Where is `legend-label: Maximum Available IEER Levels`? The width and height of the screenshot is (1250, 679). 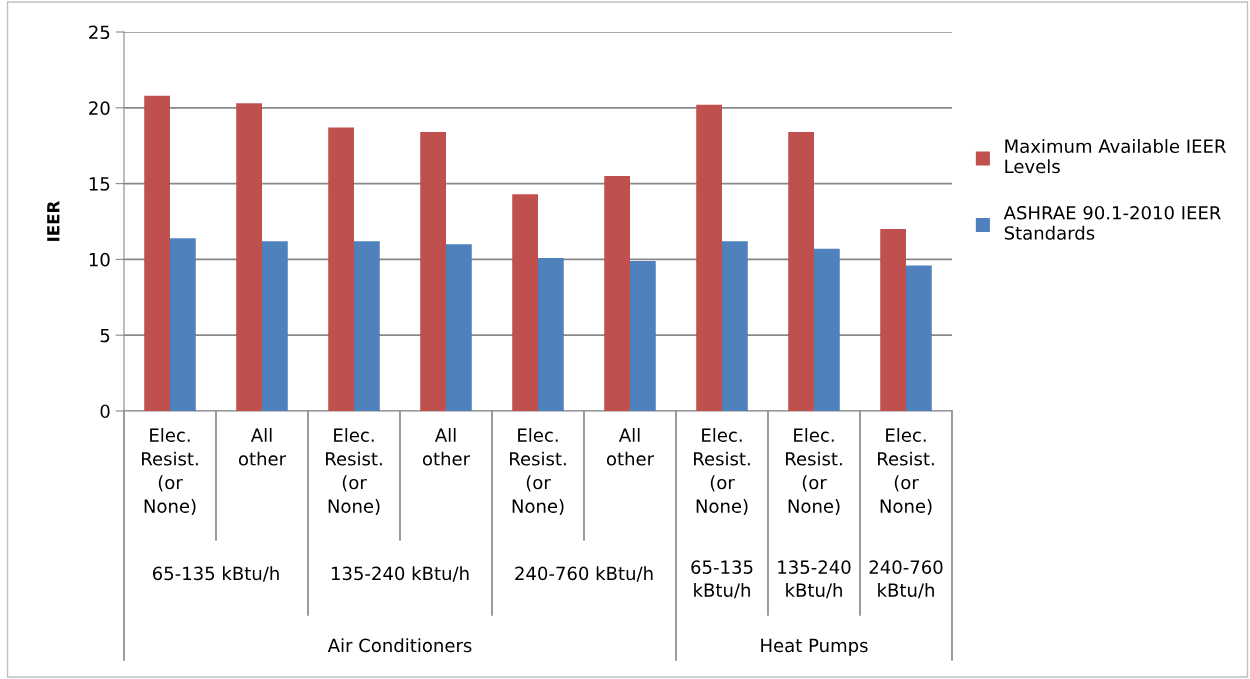 legend-label: Maximum Available IEER Levels is located at coordinates (1115, 156).